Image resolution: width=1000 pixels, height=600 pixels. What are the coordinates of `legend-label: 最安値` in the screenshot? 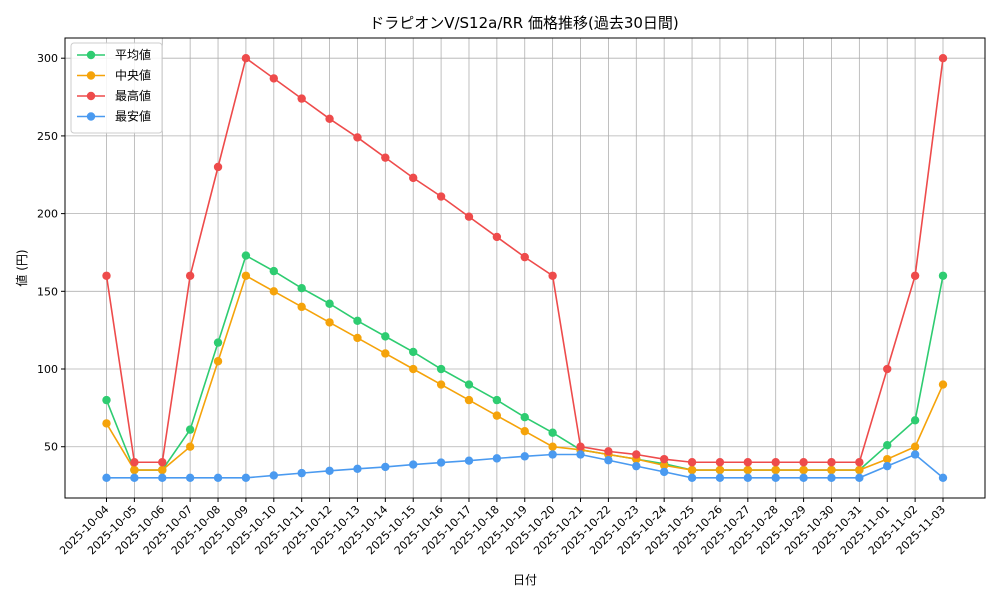 It's located at (133, 116).